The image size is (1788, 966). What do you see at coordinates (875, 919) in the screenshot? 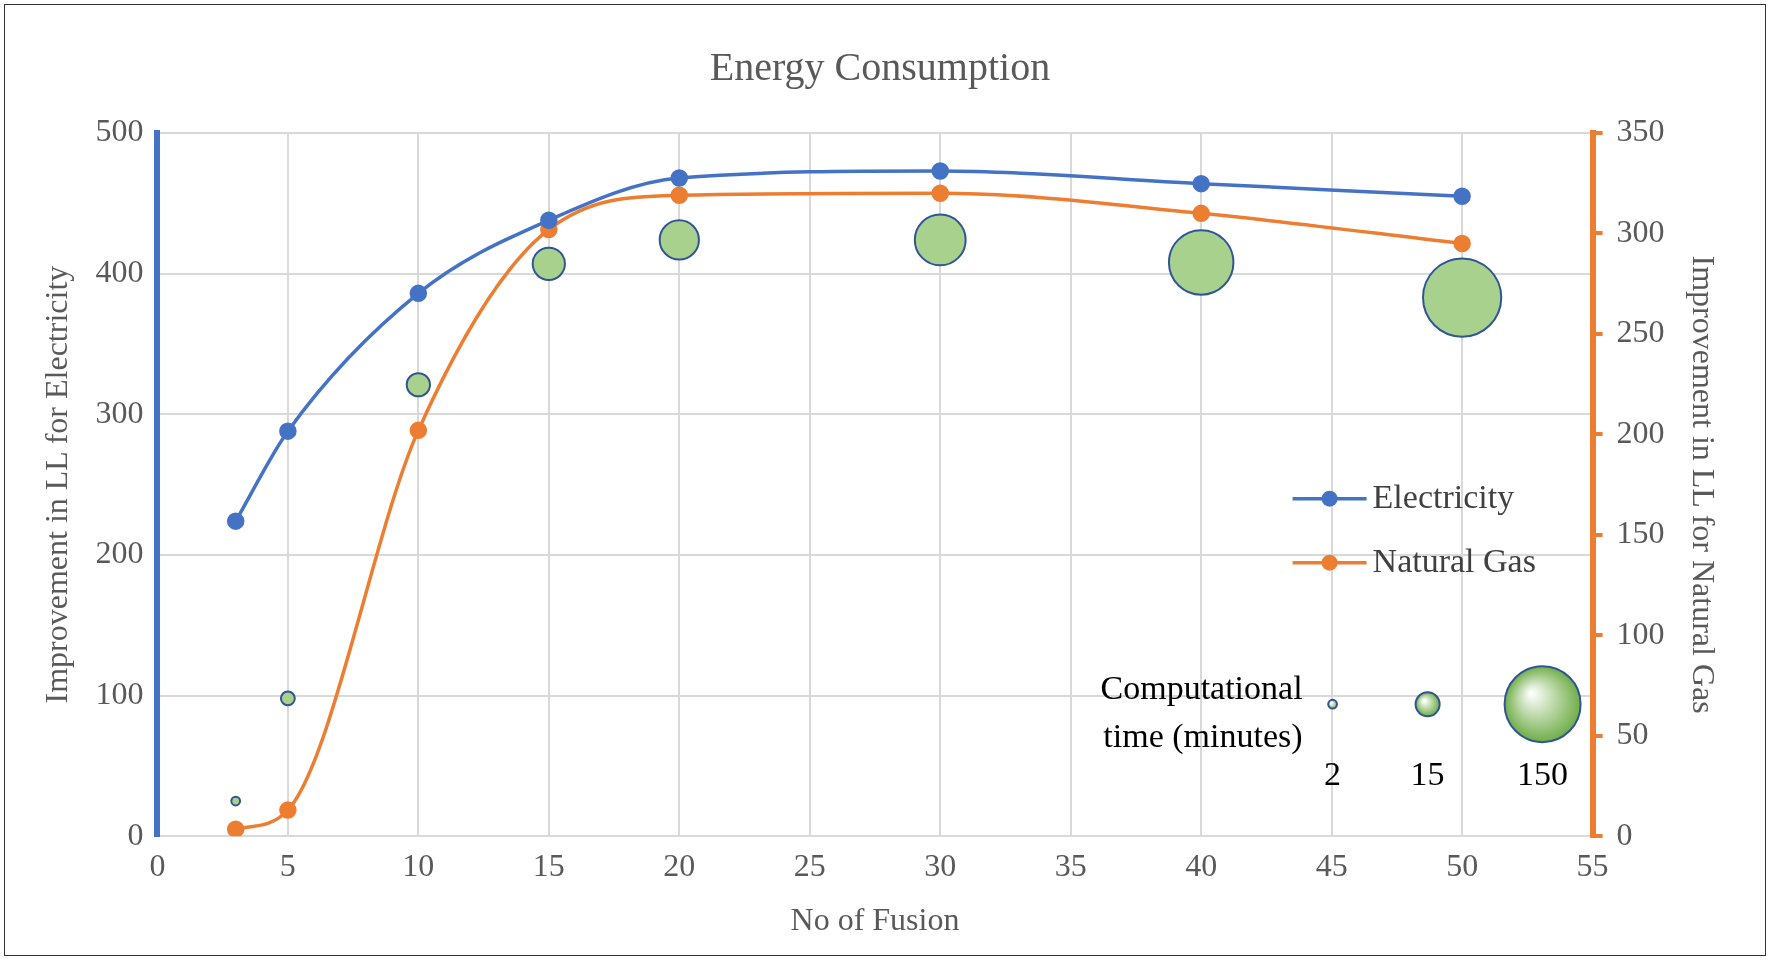
I see `x-axis-title: No of Fusion` at bounding box center [875, 919].